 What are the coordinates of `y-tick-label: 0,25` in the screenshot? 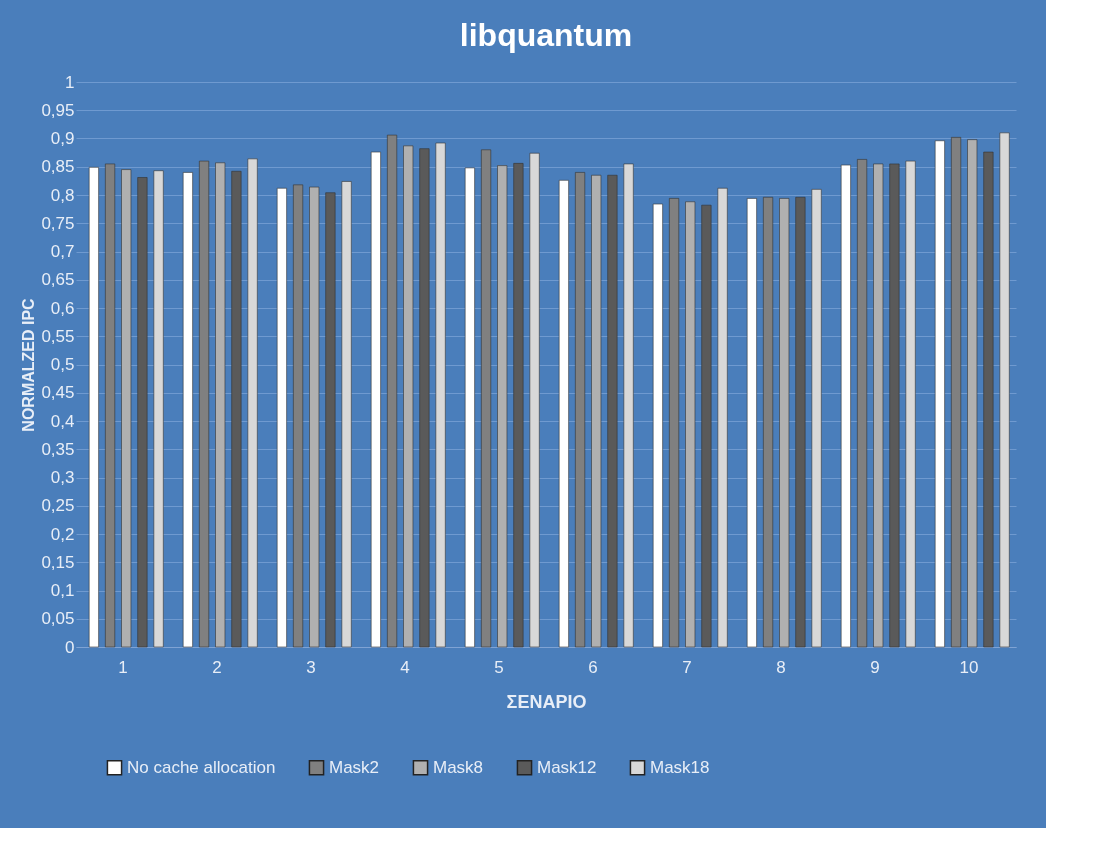 It's located at (58, 506).